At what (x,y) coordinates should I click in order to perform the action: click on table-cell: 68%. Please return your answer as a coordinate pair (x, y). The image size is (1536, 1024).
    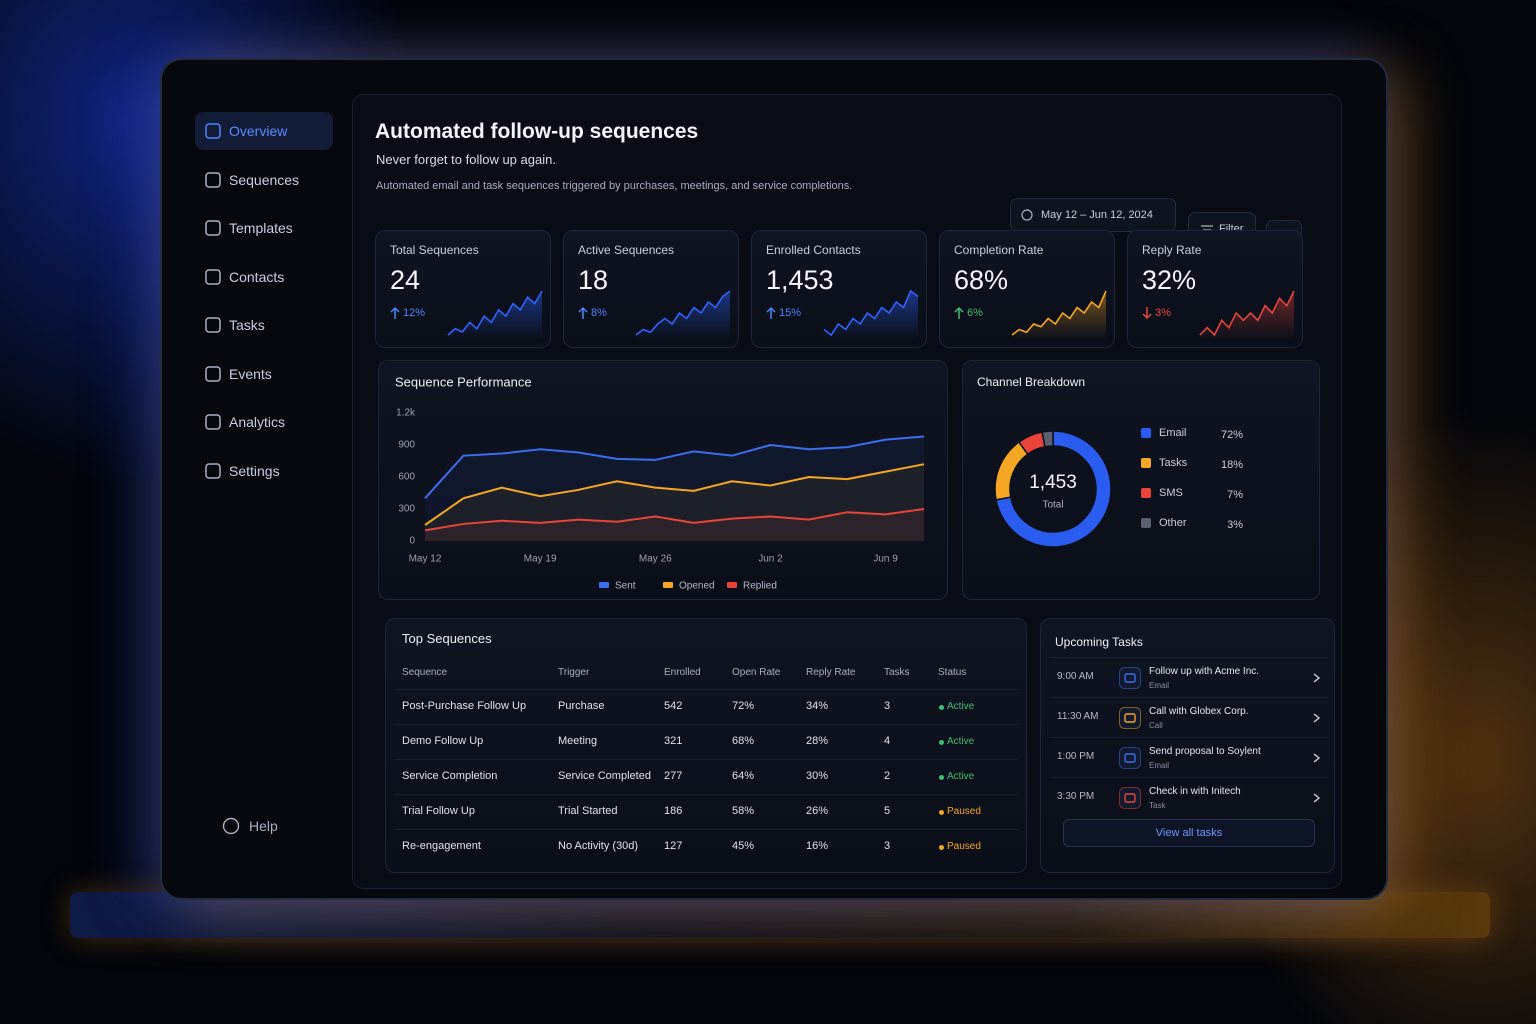
    Looking at the image, I should click on (743, 741).